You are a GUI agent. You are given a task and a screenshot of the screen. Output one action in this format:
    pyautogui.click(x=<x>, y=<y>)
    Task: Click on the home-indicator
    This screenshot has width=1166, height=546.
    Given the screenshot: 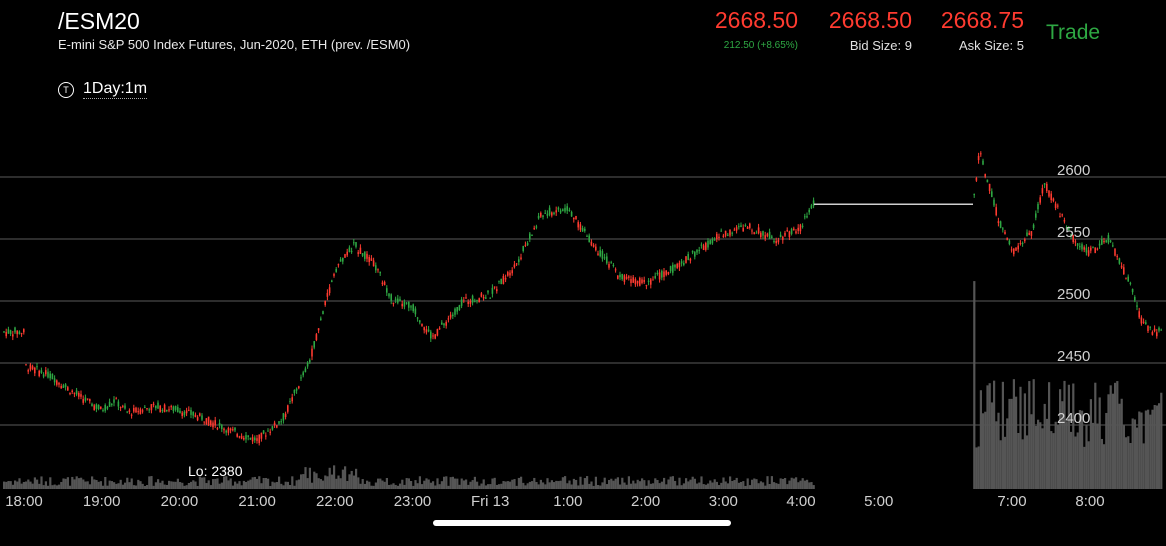 What is the action you would take?
    pyautogui.click(x=582, y=523)
    